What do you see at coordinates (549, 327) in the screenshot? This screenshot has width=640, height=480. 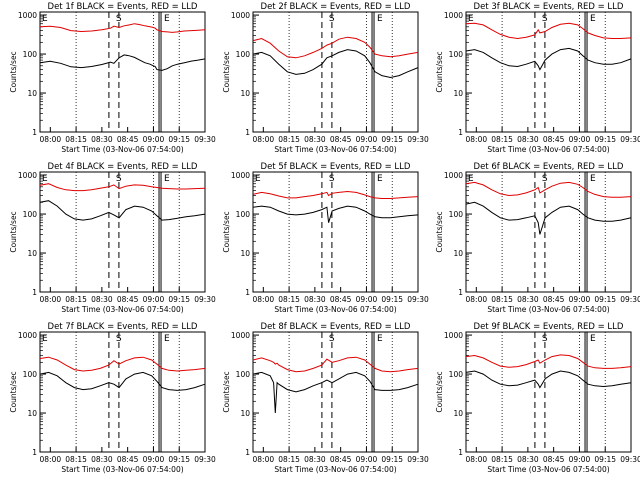 I see `panel-title: Det 9f BLACK = Events, RED = LLD` at bounding box center [549, 327].